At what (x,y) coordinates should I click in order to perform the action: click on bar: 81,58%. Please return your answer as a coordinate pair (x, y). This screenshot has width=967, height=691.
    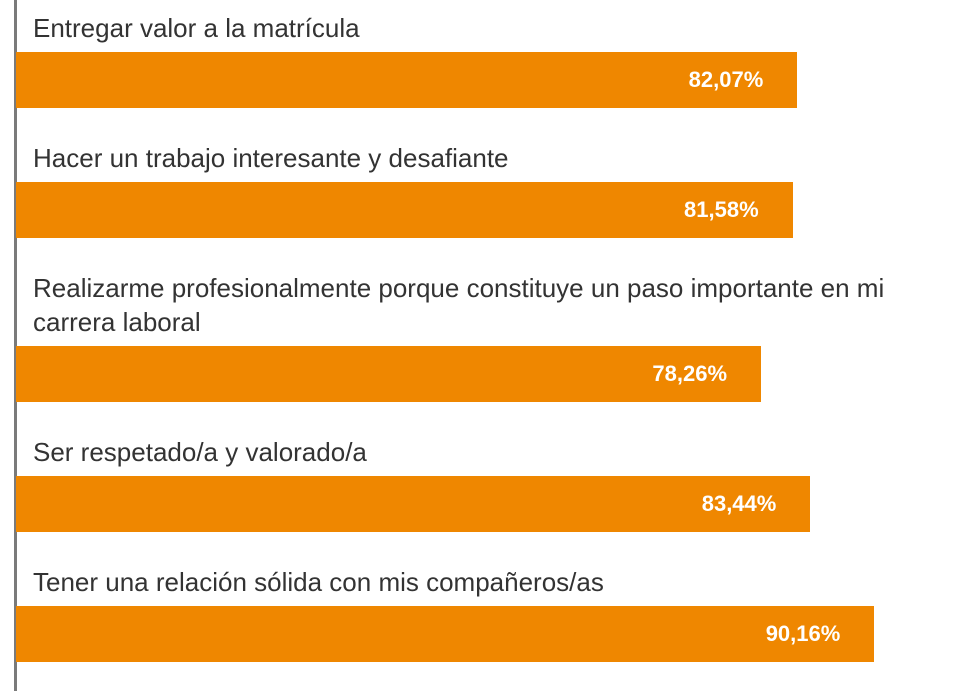
    Looking at the image, I should click on (404, 210).